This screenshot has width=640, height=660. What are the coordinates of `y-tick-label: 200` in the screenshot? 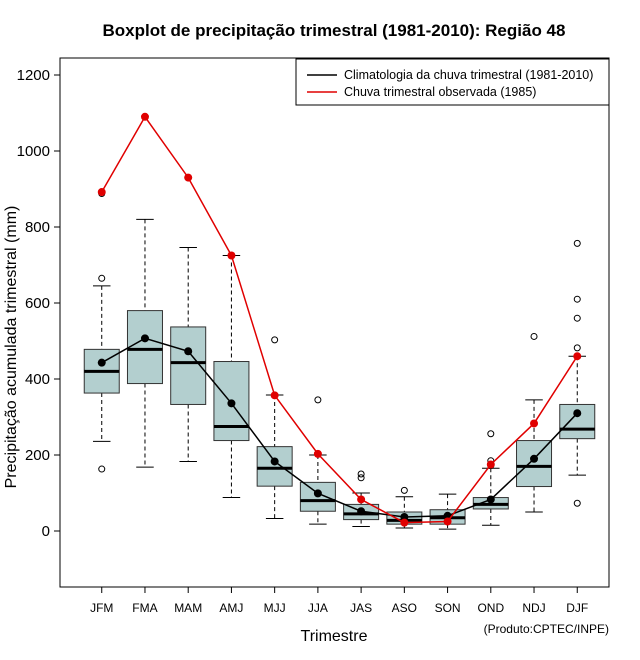 It's located at (37, 455).